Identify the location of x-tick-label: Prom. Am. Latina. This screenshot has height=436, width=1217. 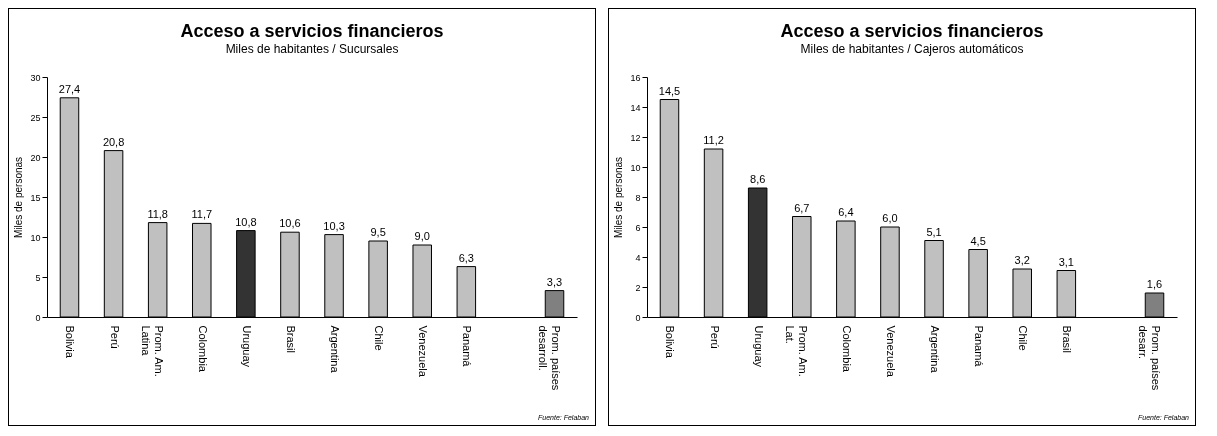
(152, 351).